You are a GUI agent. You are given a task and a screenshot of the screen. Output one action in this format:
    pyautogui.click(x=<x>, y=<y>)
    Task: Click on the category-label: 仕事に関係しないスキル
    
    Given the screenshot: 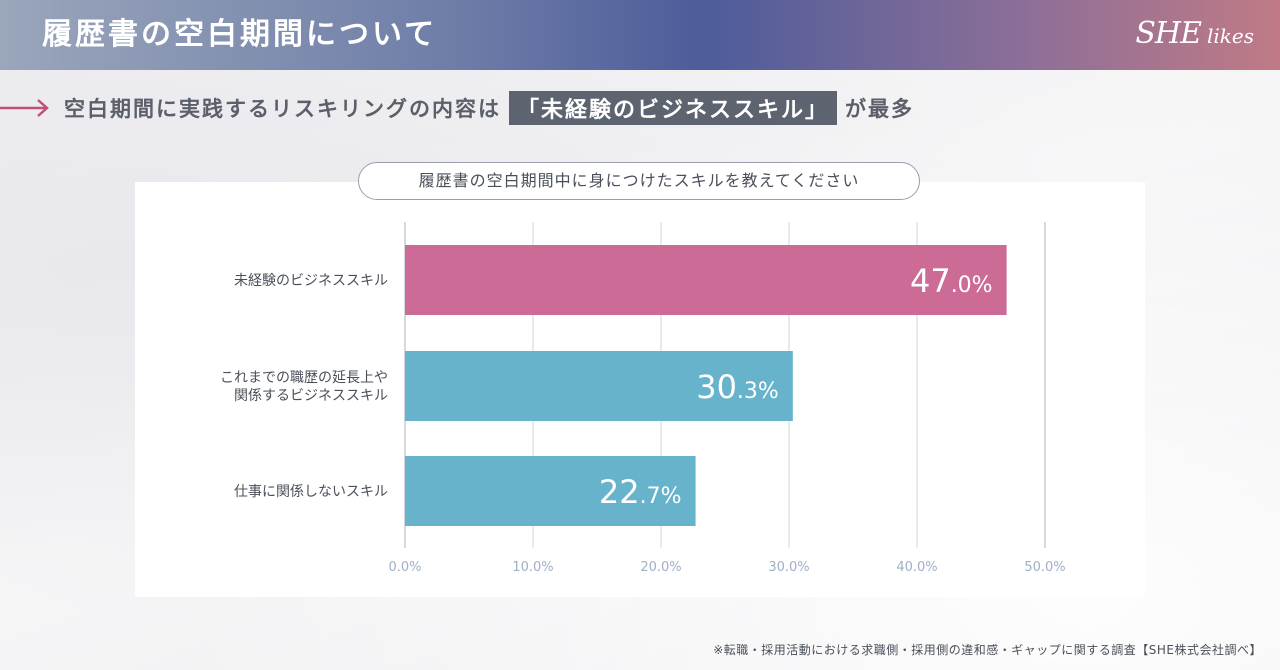 What is the action you would take?
    pyautogui.click(x=311, y=492)
    